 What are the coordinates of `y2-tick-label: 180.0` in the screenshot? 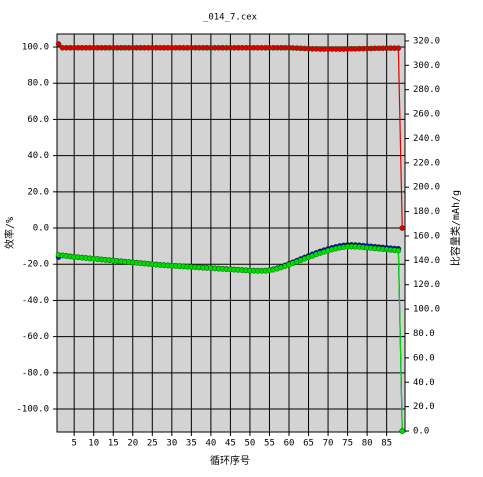 It's located at (426, 212).